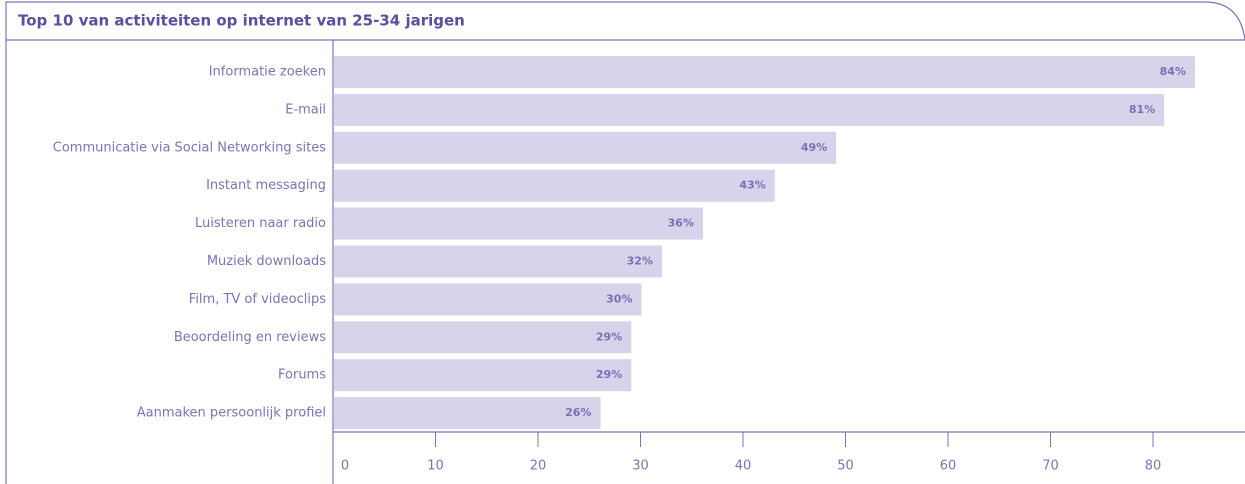 This screenshot has height=484, width=1245. I want to click on x-tick-label: 40, so click(743, 466).